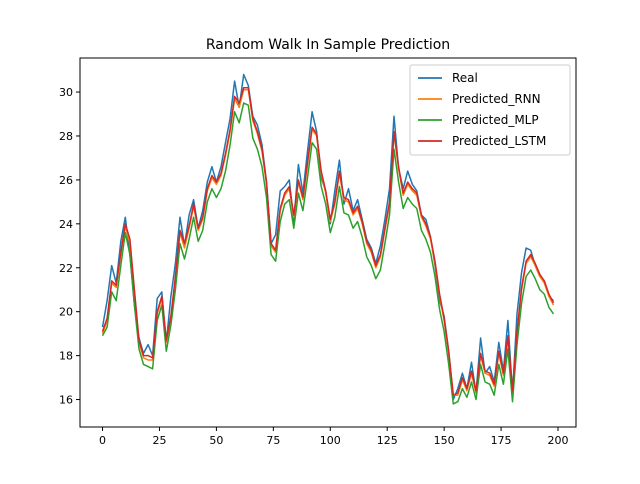 Image resolution: width=640 pixels, height=484 pixels. Describe the element at coordinates (558, 440) in the screenshot. I see `x-tick-label: 200` at that location.